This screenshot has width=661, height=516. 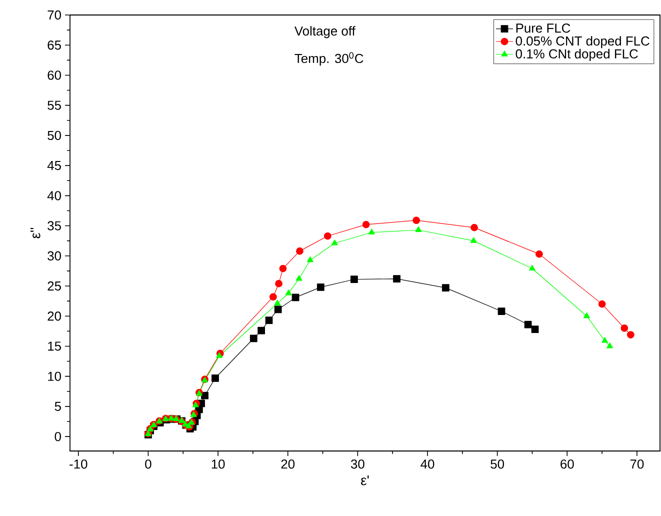 What do you see at coordinates (288, 464) in the screenshot?
I see `x-tick-label: 20` at bounding box center [288, 464].